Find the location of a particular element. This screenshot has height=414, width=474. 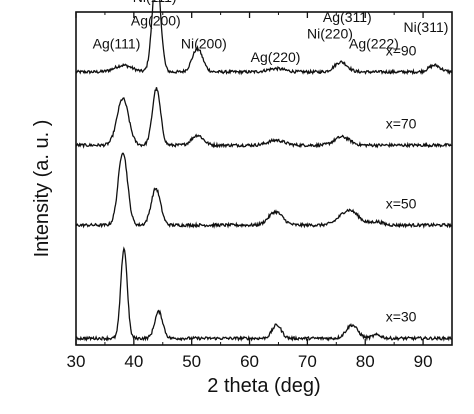

peak-annotation: Ag(311) is located at coordinates (347, 17).